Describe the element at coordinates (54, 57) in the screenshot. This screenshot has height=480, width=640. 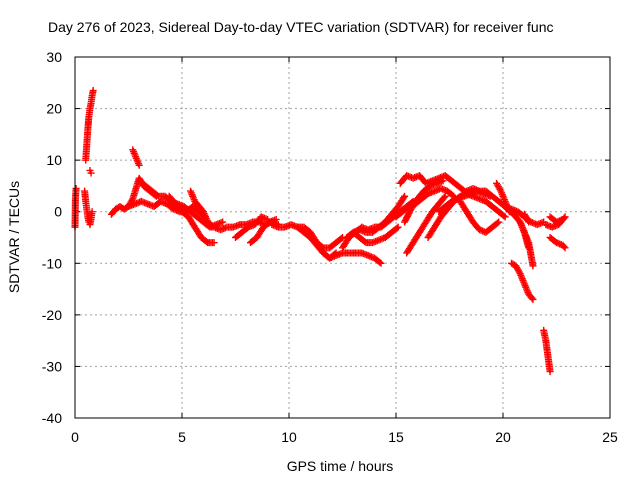
I see `y-tick-label: 30` at that location.